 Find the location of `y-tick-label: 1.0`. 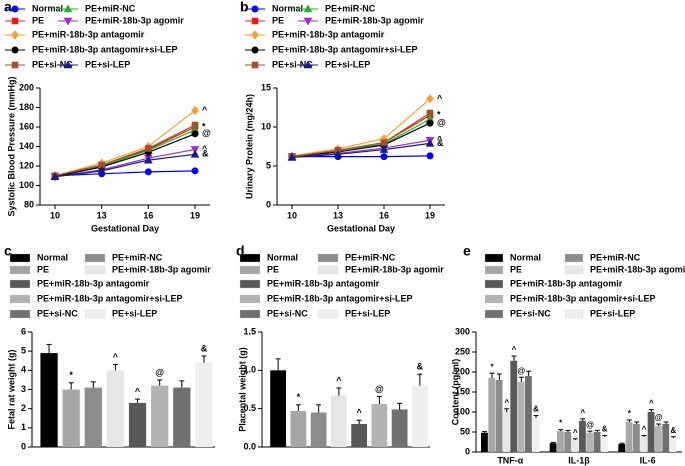

y-tick-label: 1.0 is located at coordinates (249, 370).